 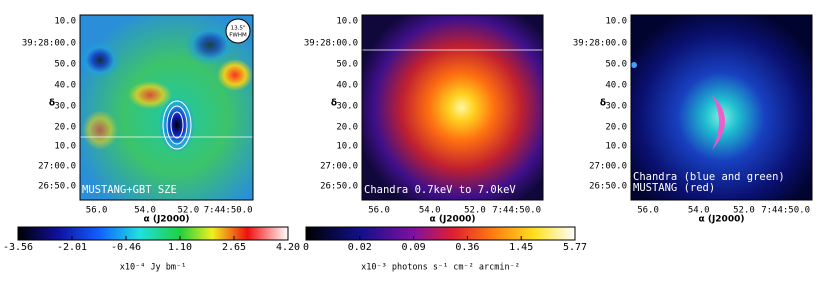 What do you see at coordinates (709, 177) in the screenshot?
I see `annotation: Chandra (blue and green)` at bounding box center [709, 177].